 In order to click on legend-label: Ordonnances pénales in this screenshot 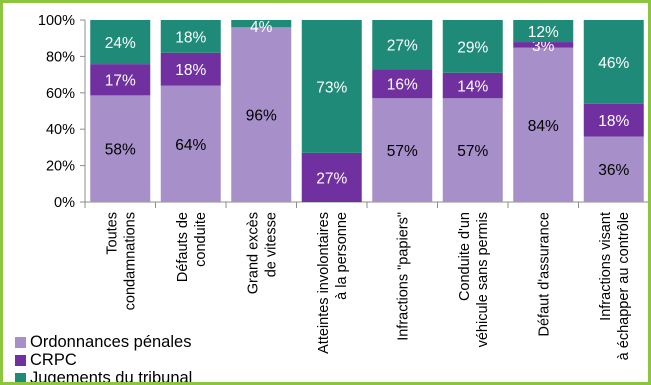, I will do `click(111, 342)`.